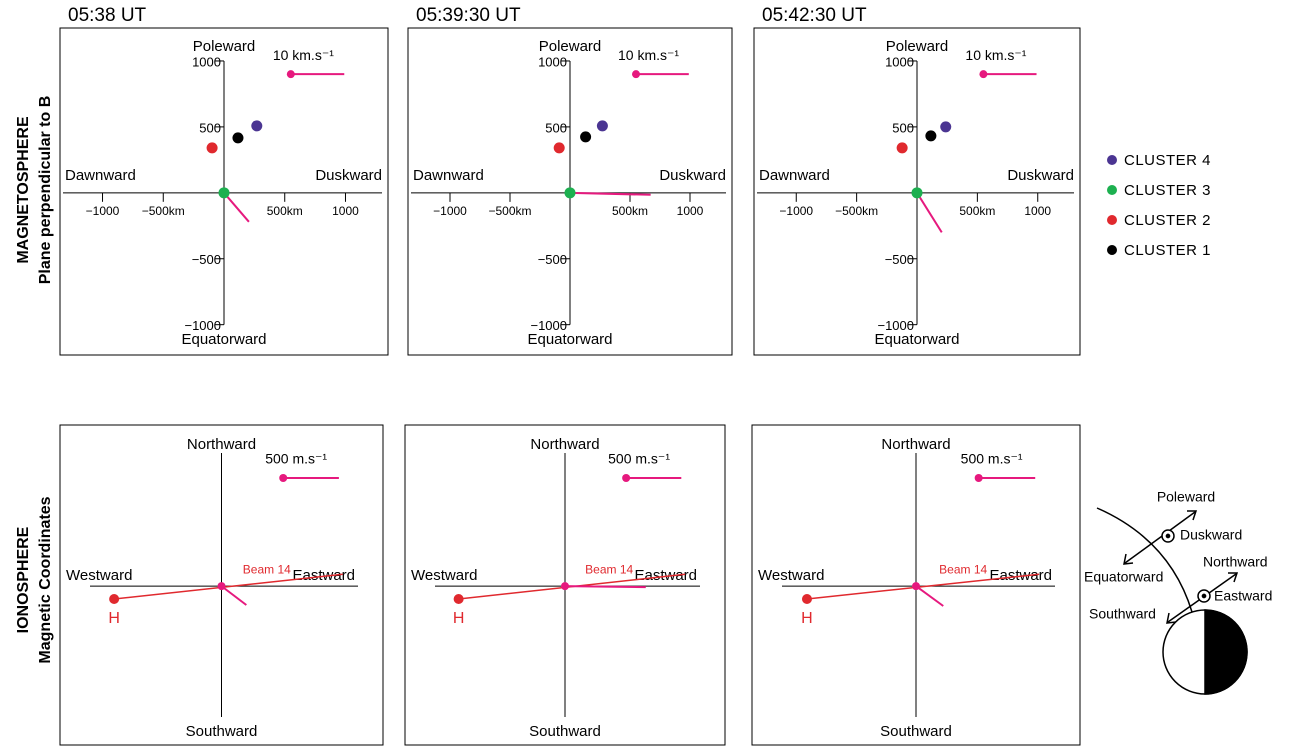 Image resolution: width=1294 pixels, height=751 pixels. What do you see at coordinates (1040, 175) in the screenshot?
I see `direction-label: Duskward` at bounding box center [1040, 175].